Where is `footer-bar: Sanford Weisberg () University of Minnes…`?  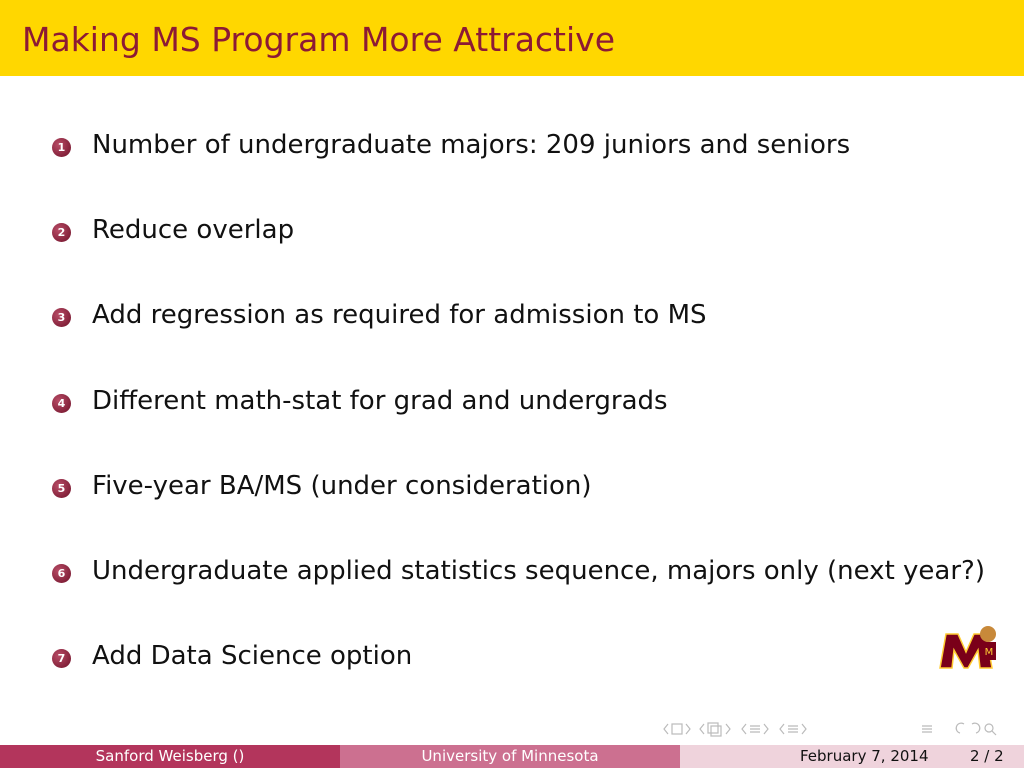 footer-bar: Sanford Weisberg () University of Minnes… is located at coordinates (512, 756).